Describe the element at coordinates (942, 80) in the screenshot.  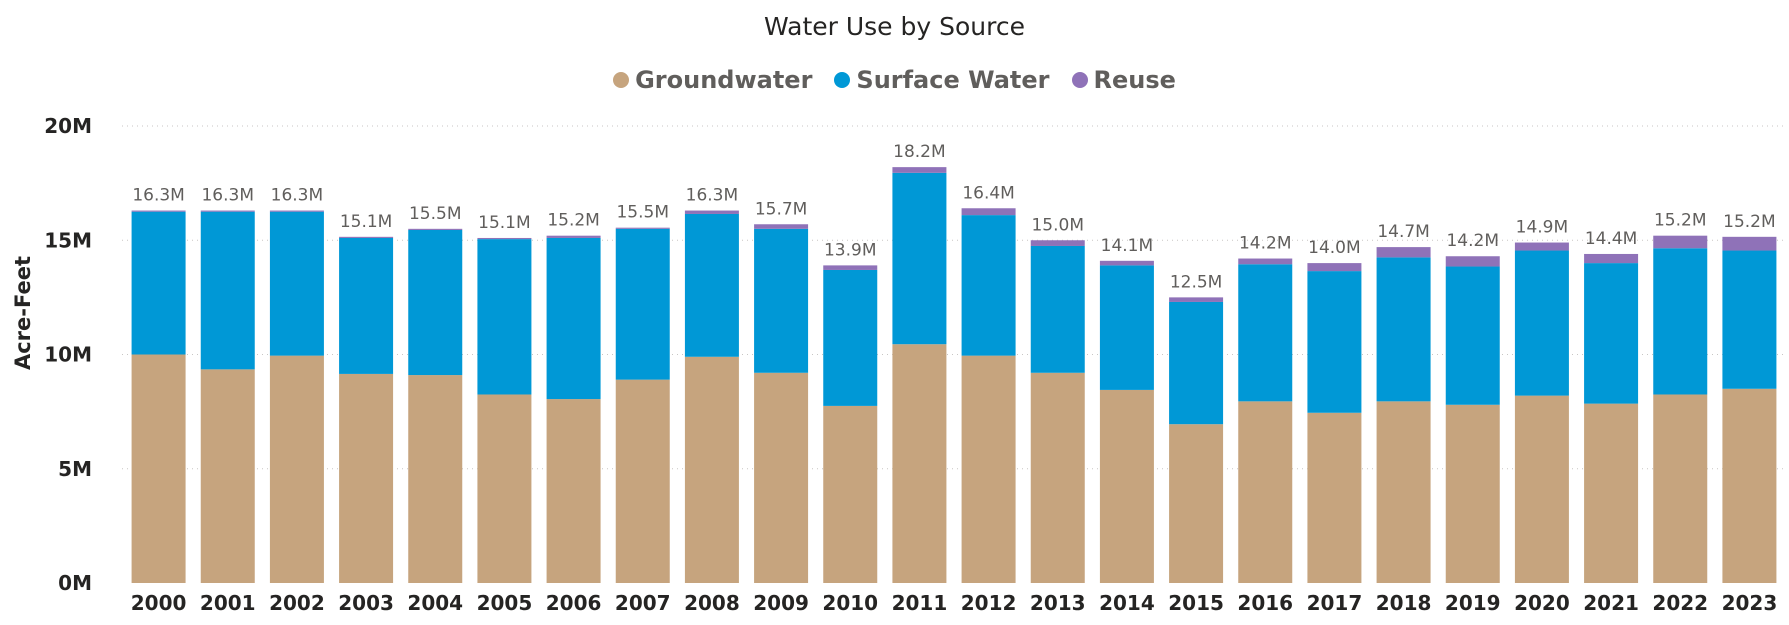
I see `legend-item-surface-water: Surface Water` at that location.